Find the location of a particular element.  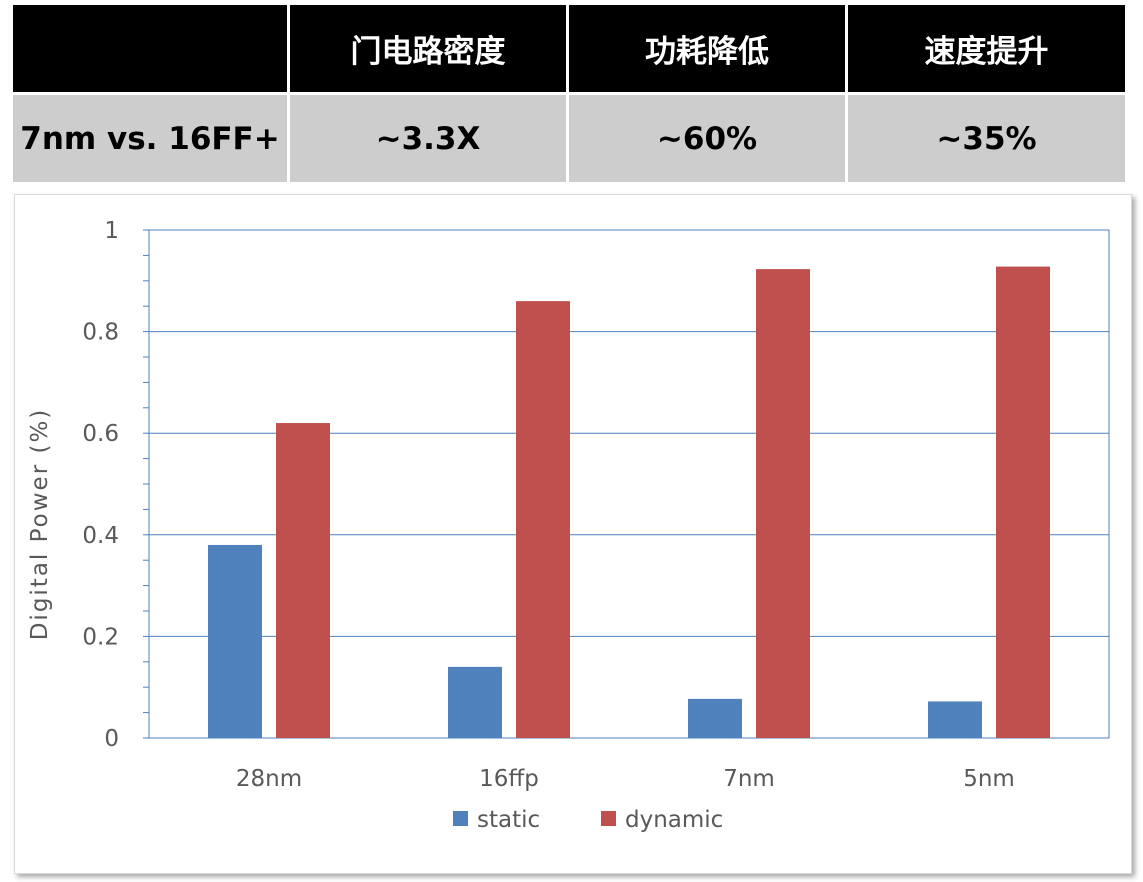

y-tick-label: 1 is located at coordinates (111, 231).